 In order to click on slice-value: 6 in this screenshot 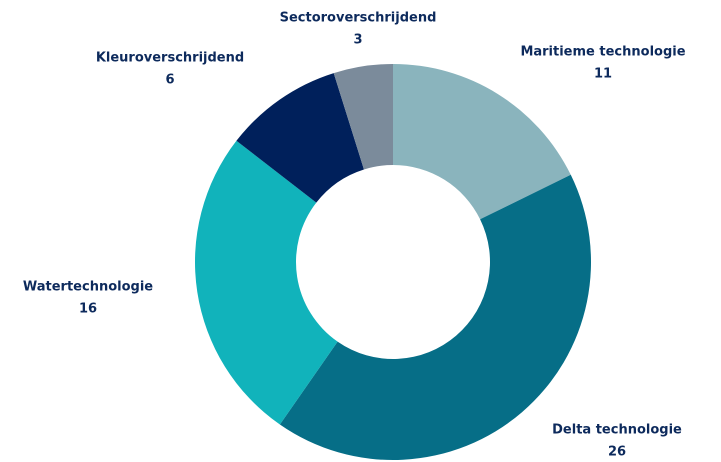, I will do `click(169, 80)`.